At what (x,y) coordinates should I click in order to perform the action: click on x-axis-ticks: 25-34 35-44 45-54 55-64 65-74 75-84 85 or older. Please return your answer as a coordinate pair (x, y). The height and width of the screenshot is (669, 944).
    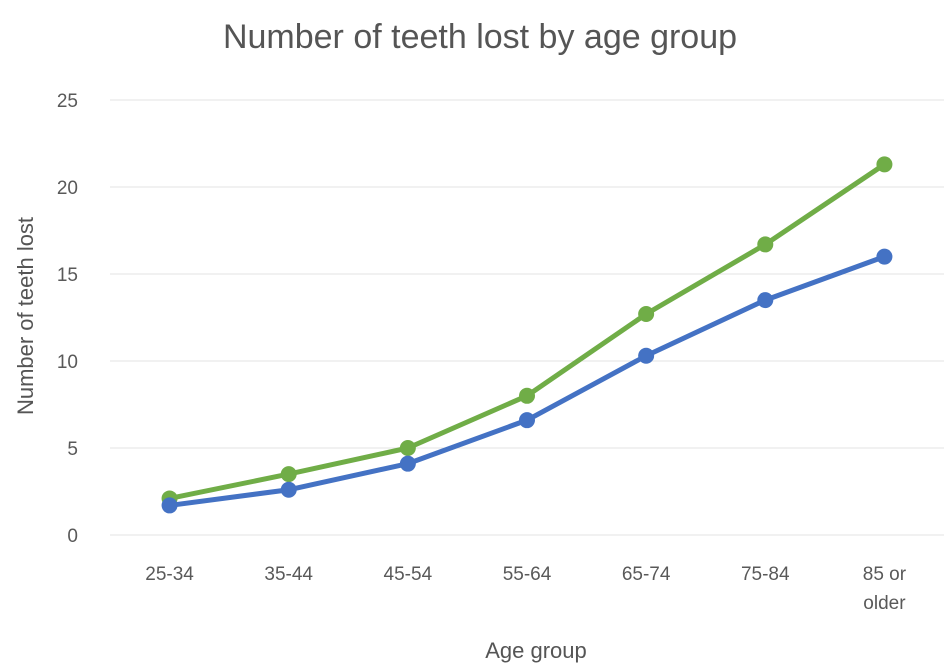
    Looking at the image, I should click on (525, 589).